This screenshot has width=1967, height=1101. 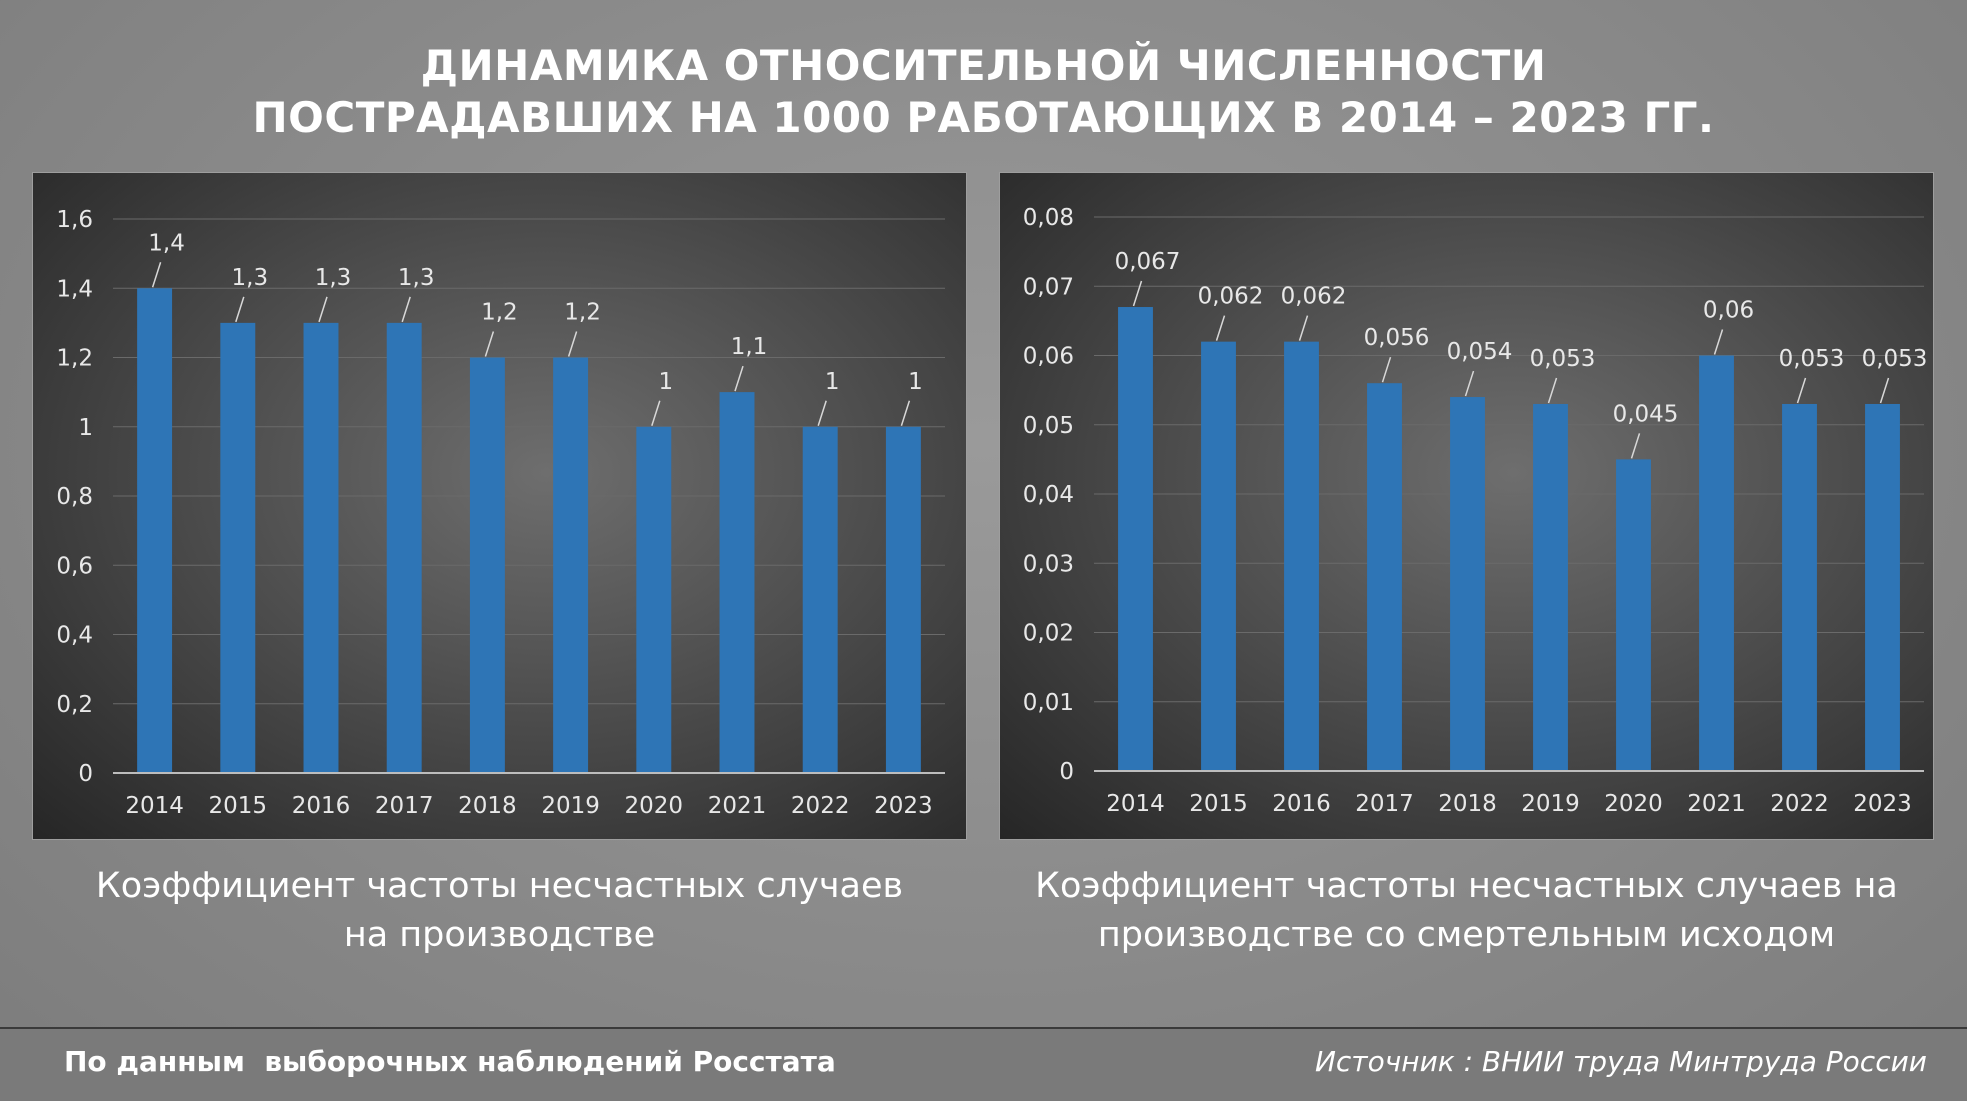 What do you see at coordinates (74, 220) in the screenshot?
I see `y-tick-label: 1,6` at bounding box center [74, 220].